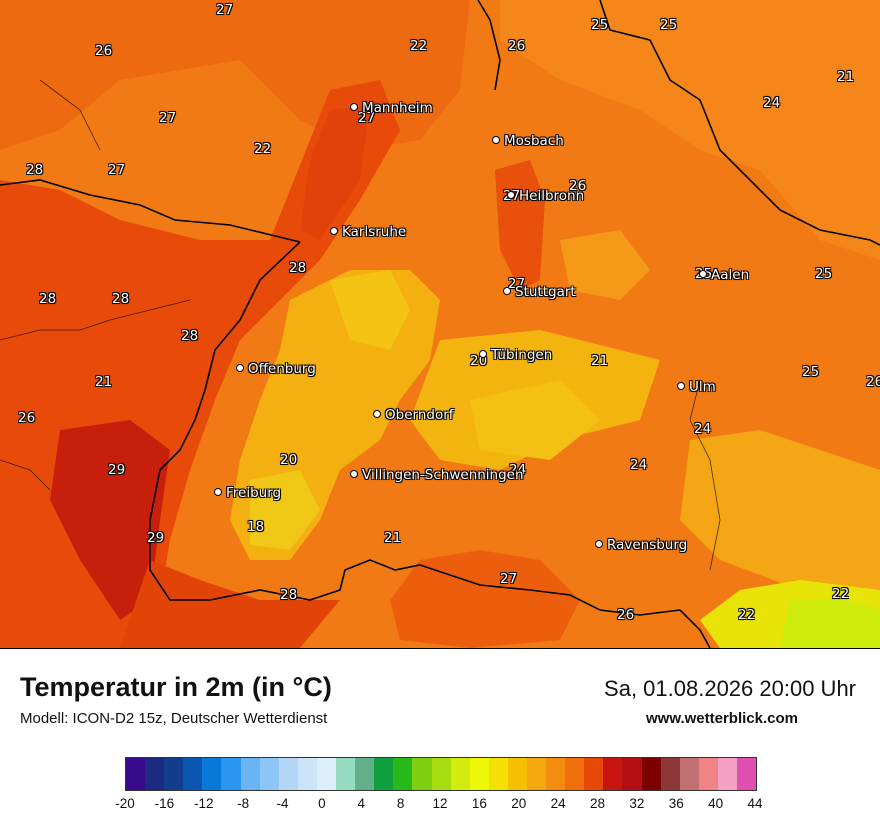  Describe the element at coordinates (558, 803) in the screenshot. I see `legend-tick-label: 24` at that location.